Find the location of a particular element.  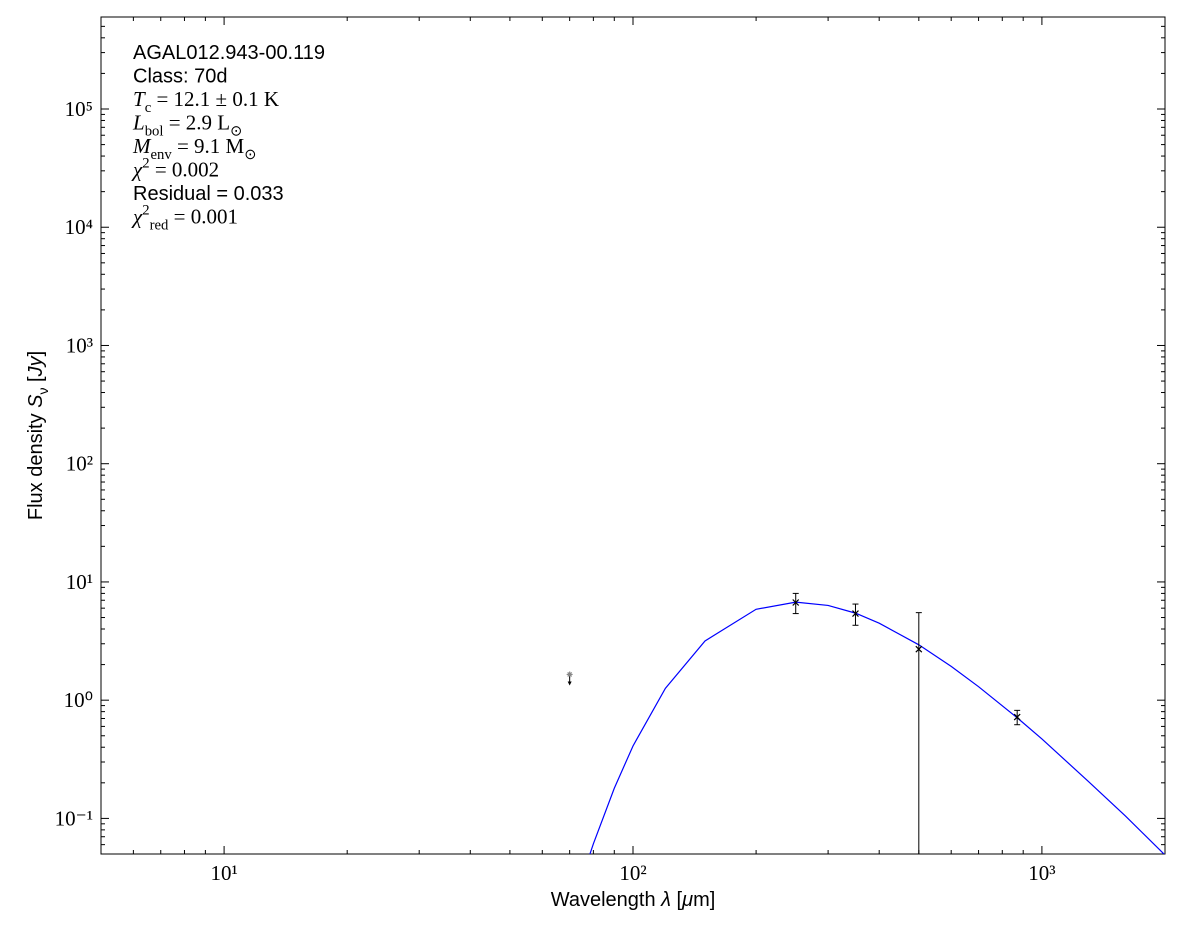

text-segment: Flux density is located at coordinates (36, 464).